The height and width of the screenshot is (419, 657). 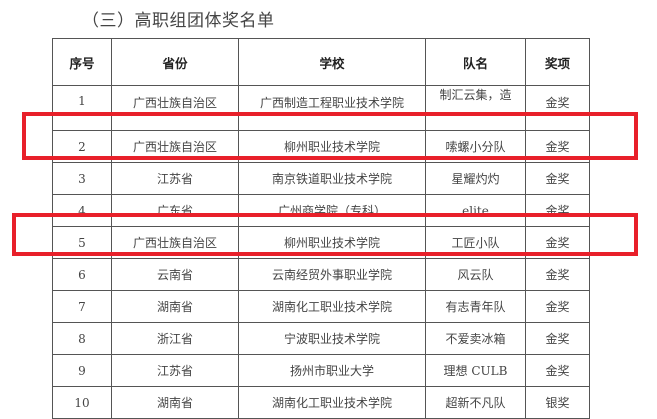 What do you see at coordinates (178, 21) in the screenshot?
I see `document-title: （三）高职组团体奖名单` at bounding box center [178, 21].